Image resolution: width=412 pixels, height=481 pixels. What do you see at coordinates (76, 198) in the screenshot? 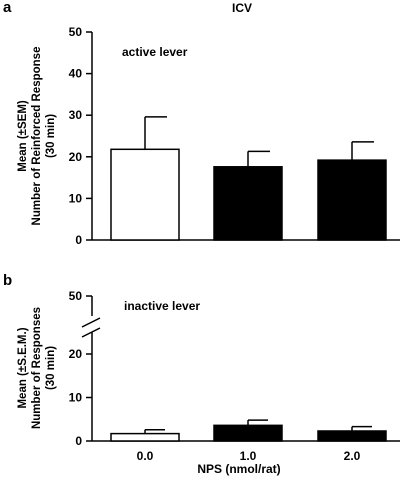
I see `panel-a-y-tick-label: 10` at bounding box center [76, 198].